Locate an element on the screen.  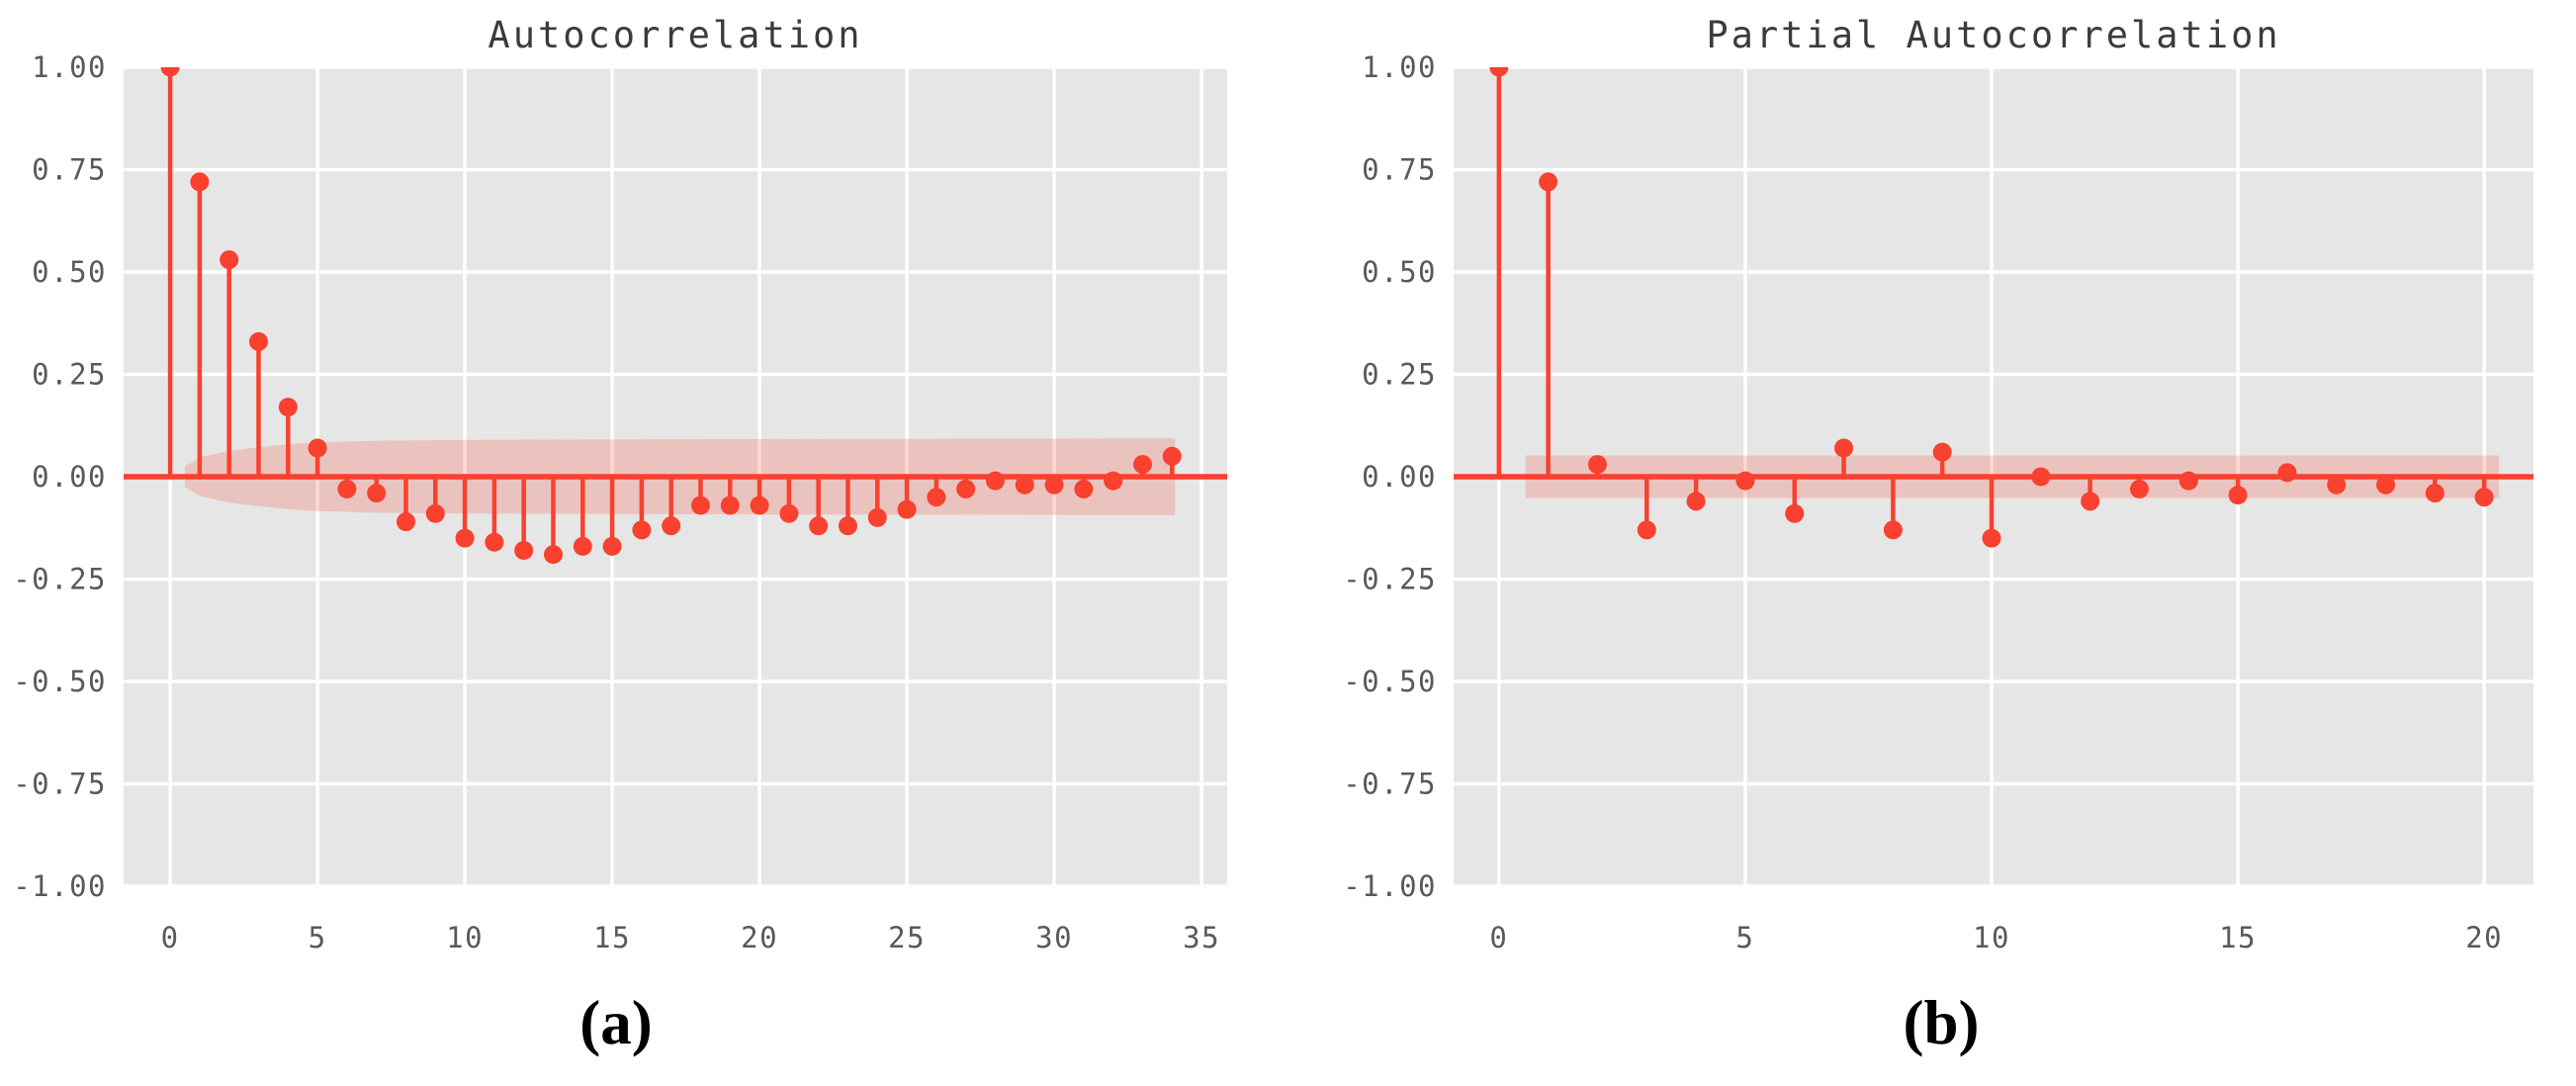
subfigure-label-a: (a) is located at coordinates (616, 1022).